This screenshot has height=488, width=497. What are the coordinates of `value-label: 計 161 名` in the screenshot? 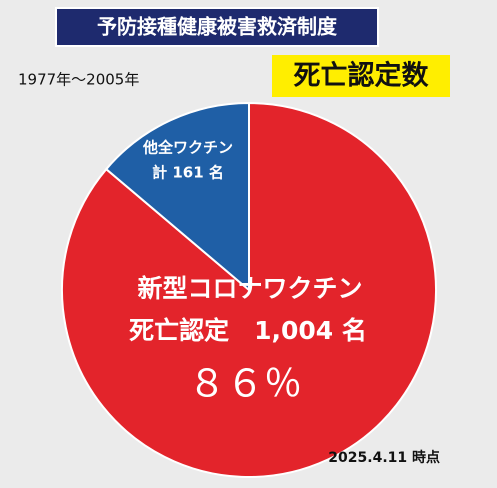 It's located at (188, 173).